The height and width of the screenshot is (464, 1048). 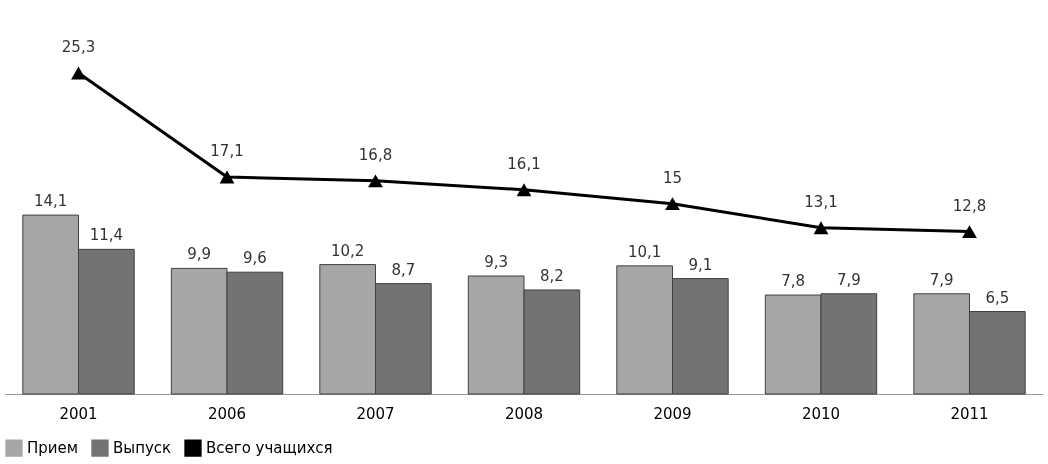 What do you see at coordinates (524, 163) in the screenshot?
I see `data-label: 16,1` at bounding box center [524, 163].